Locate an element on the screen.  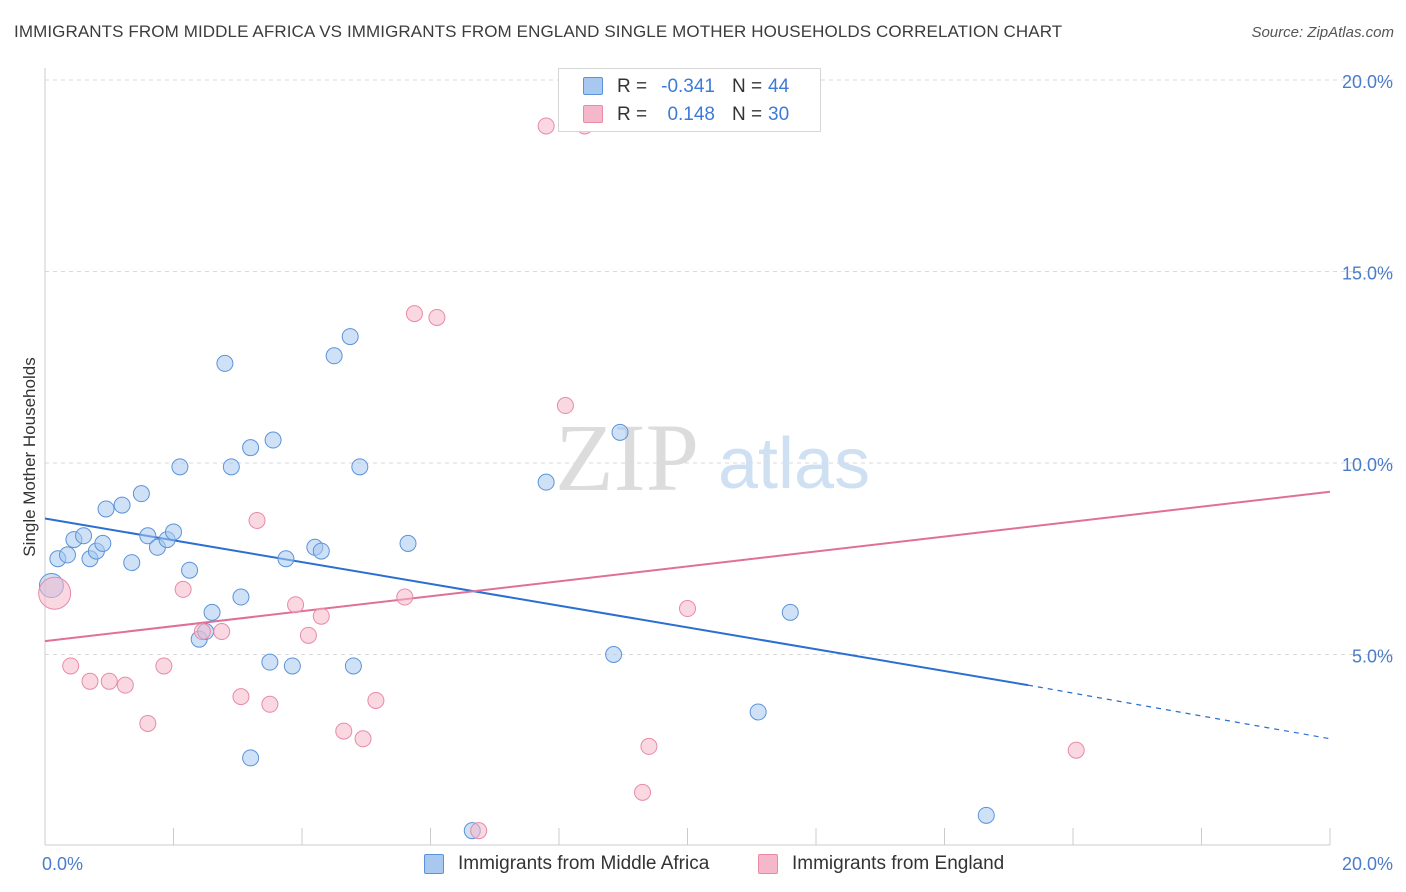
legend-r-value: 0.148 is located at coordinates (691, 114).